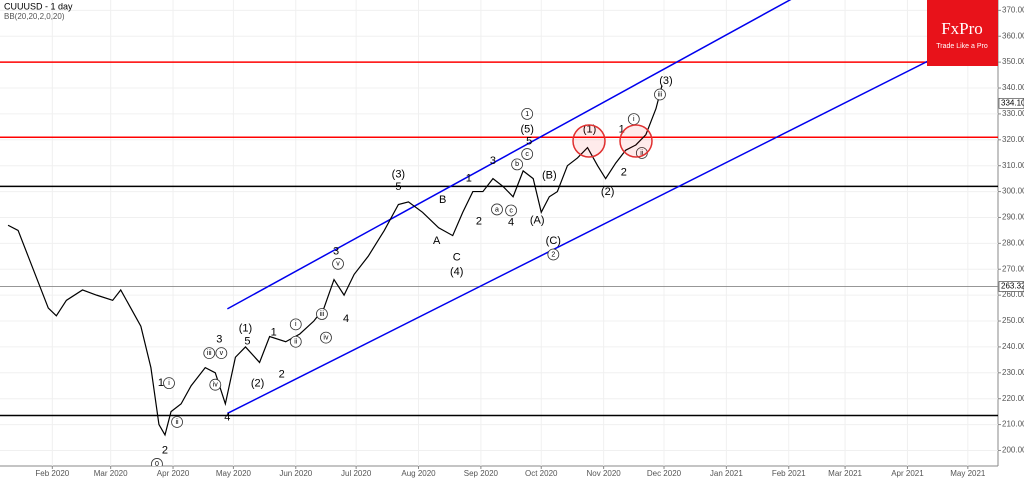 The width and height of the screenshot is (1024, 479). I want to click on y-tick-label: 310.00, so click(1013, 165).